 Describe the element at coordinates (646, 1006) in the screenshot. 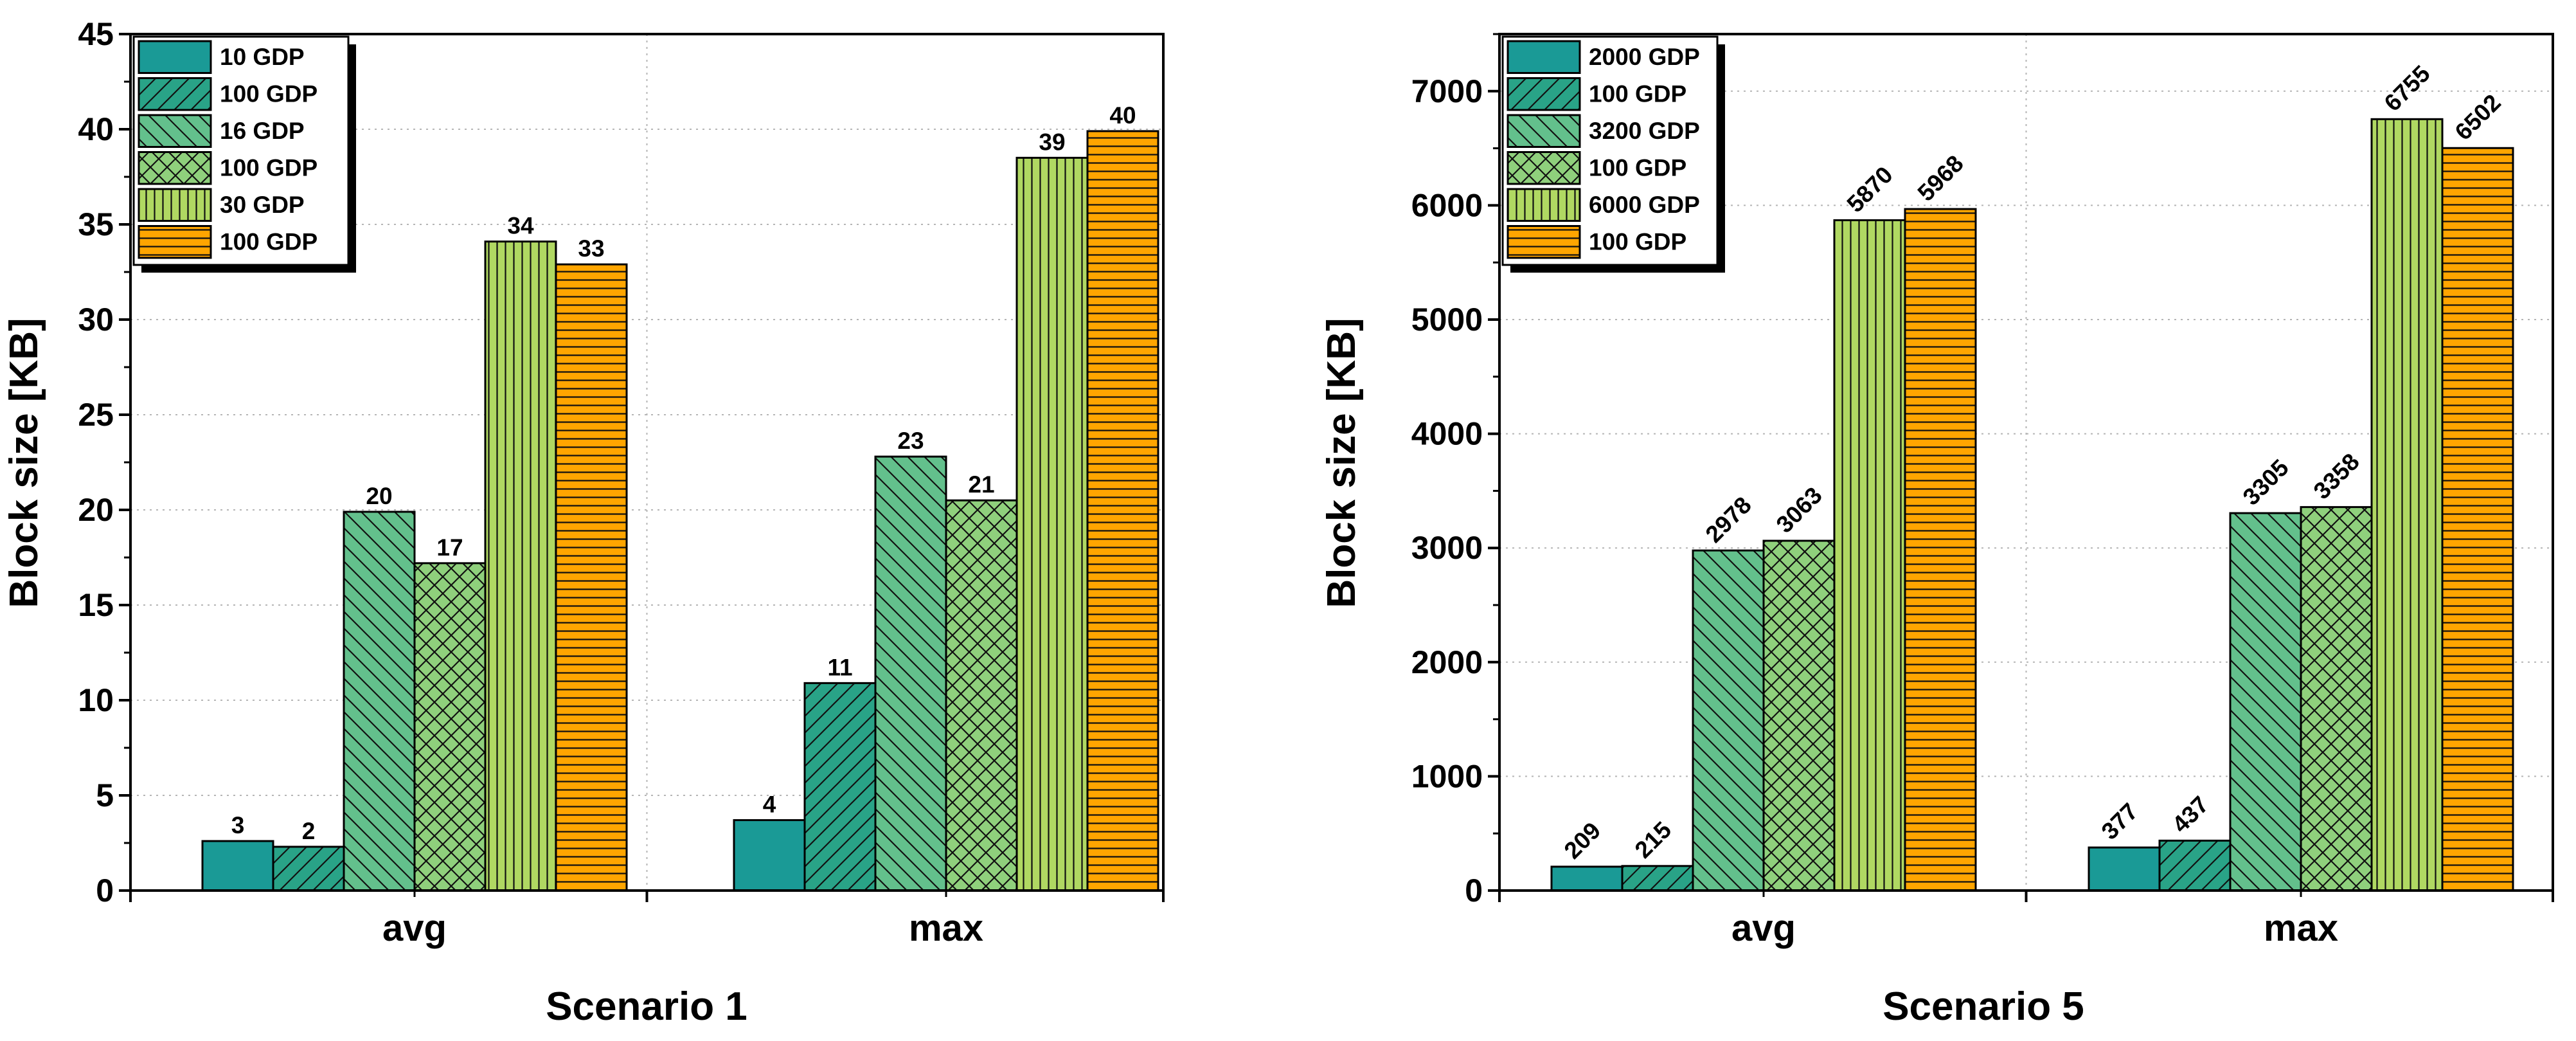

I see `scenario-title: Scenario 1` at that location.